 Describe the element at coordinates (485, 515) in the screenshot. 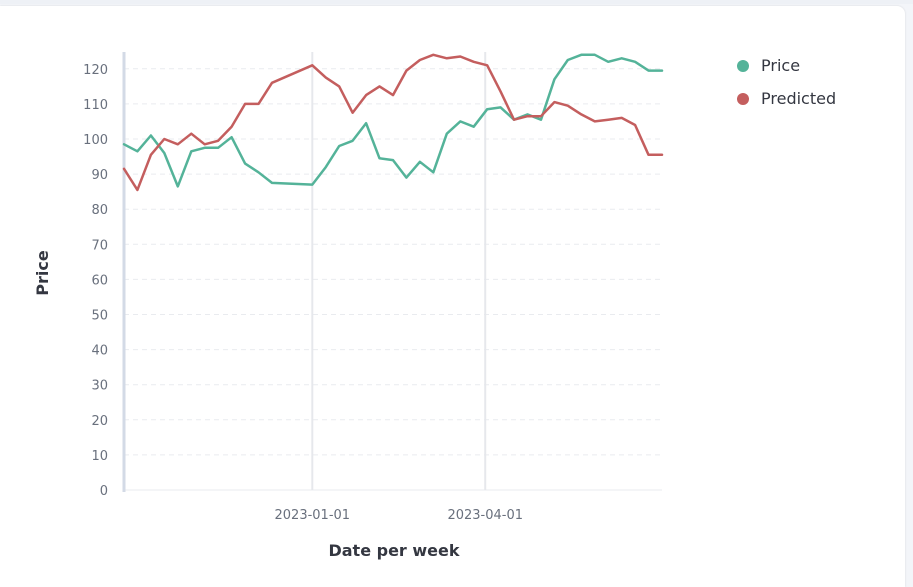

I see `x-tick-label: 2023-04-01` at that location.